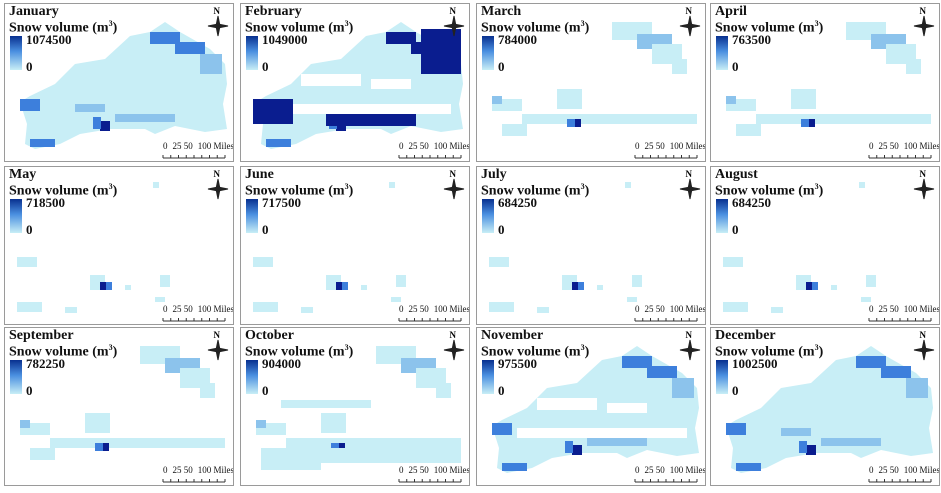 The width and height of the screenshot is (941, 493). What do you see at coordinates (751, 39) in the screenshot?
I see `legend-max: 763500` at bounding box center [751, 39].